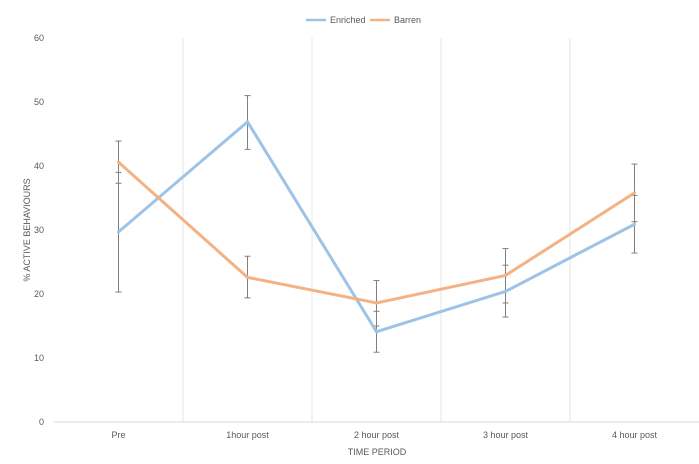 Image resolution: width=699 pixels, height=464 pixels. I want to click on x-tick-label: 3 hour post, so click(506, 435).